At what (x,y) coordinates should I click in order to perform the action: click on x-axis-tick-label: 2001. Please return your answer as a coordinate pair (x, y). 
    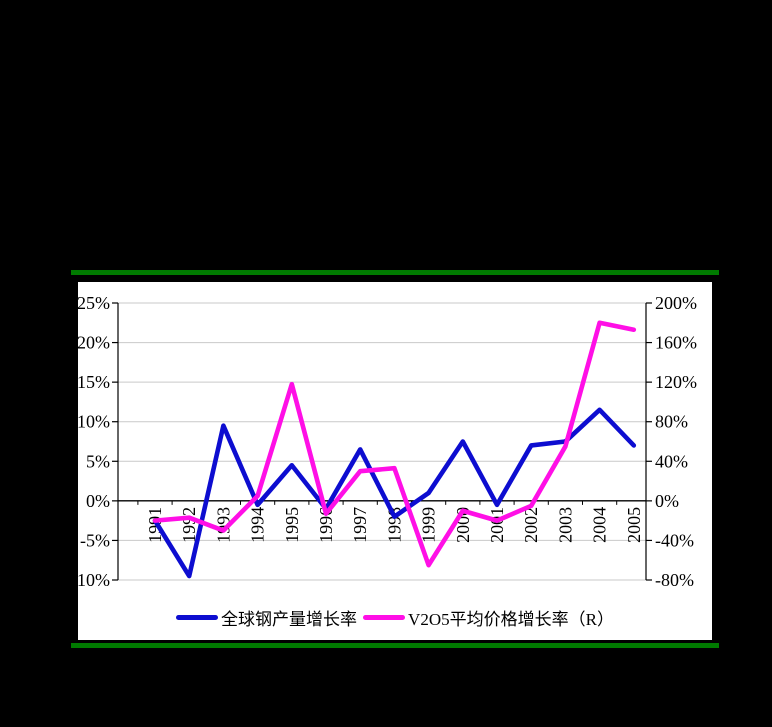
    Looking at the image, I should click on (497, 525).